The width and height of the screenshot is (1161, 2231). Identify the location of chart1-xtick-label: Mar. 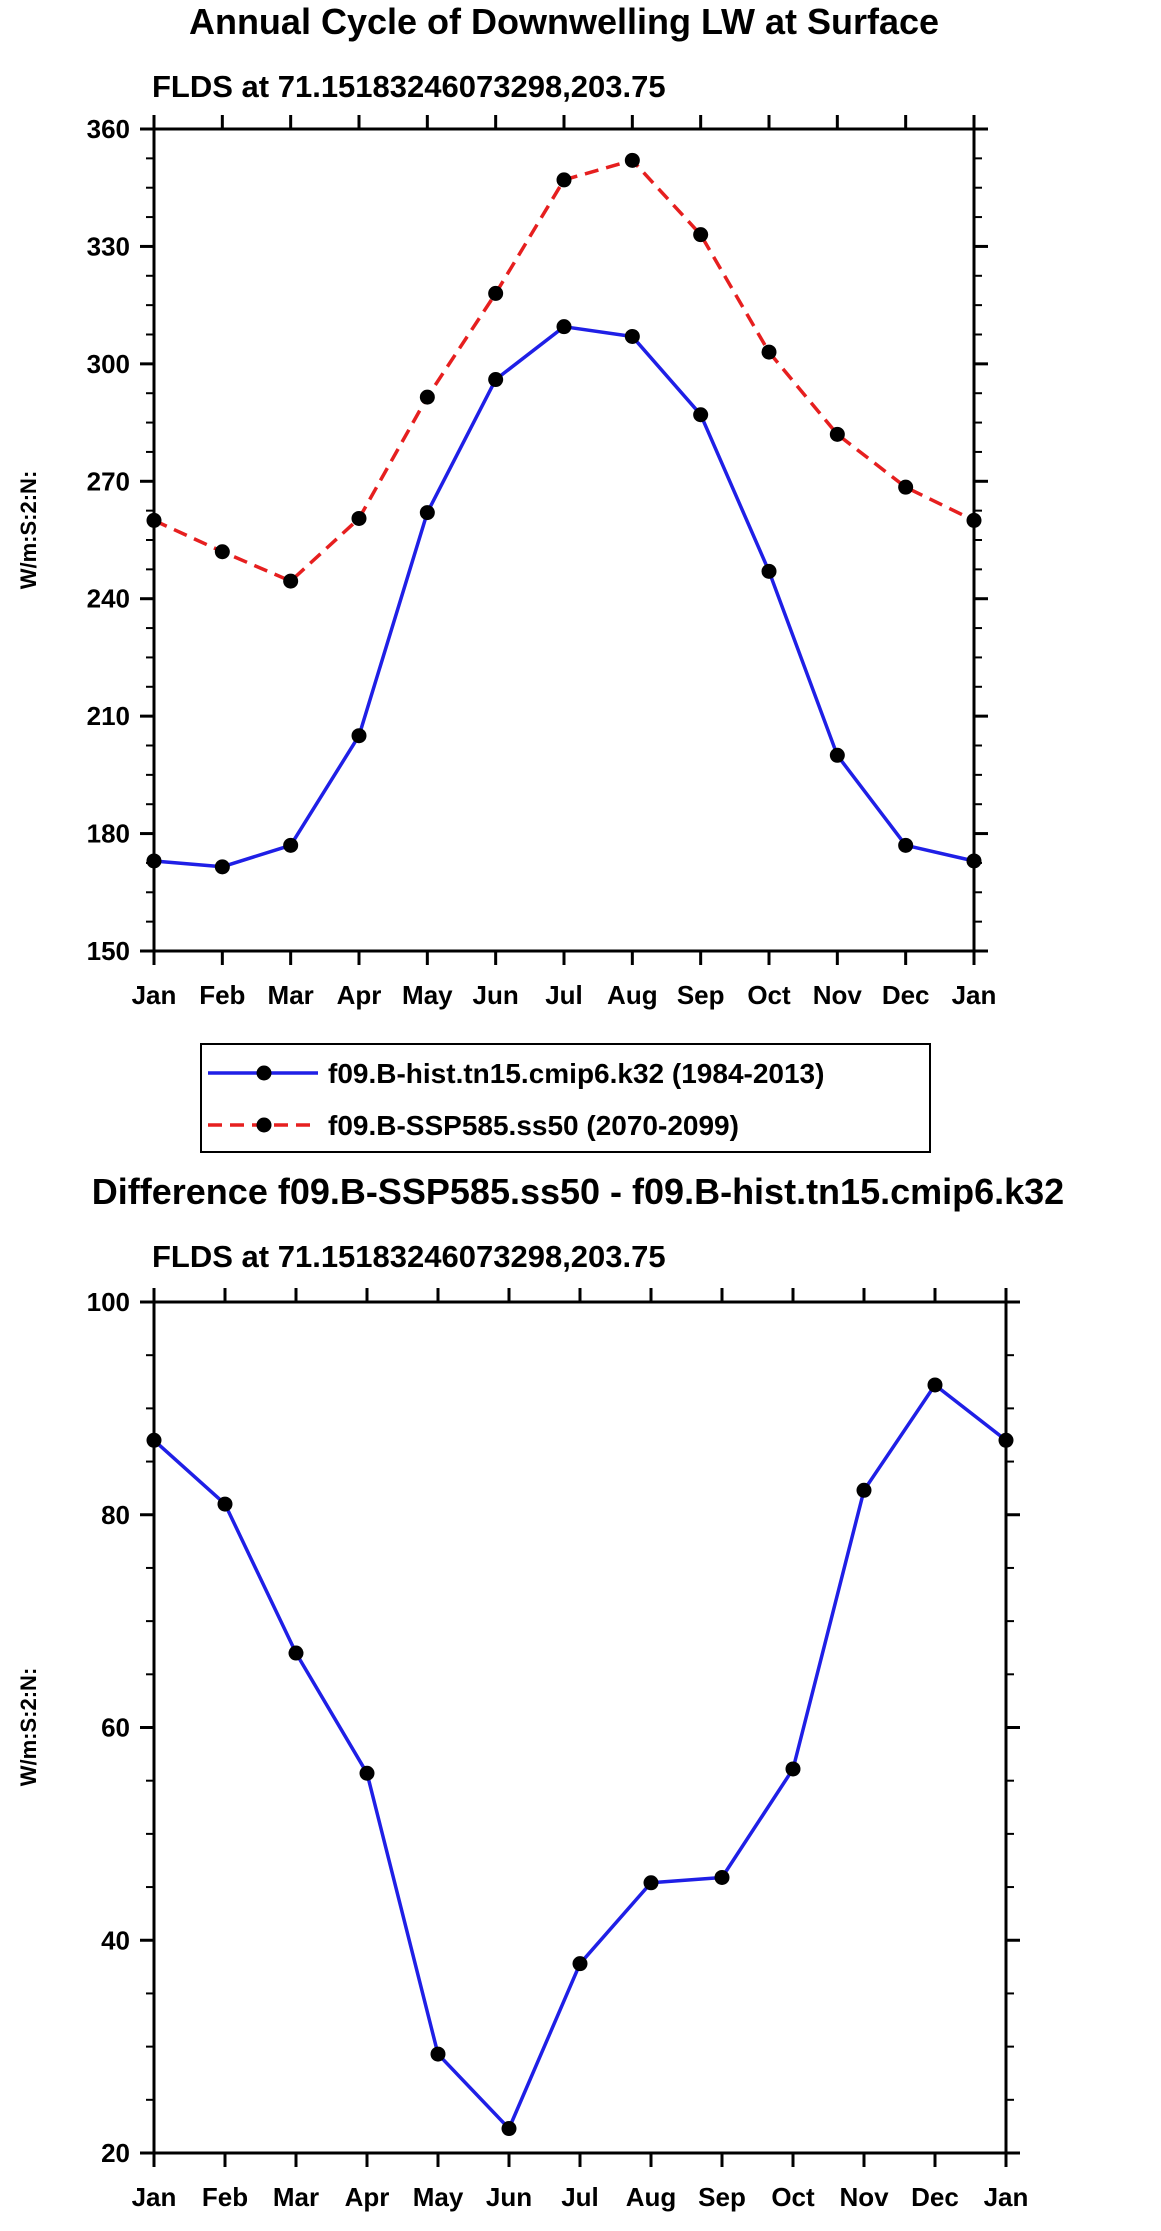
(291, 995).